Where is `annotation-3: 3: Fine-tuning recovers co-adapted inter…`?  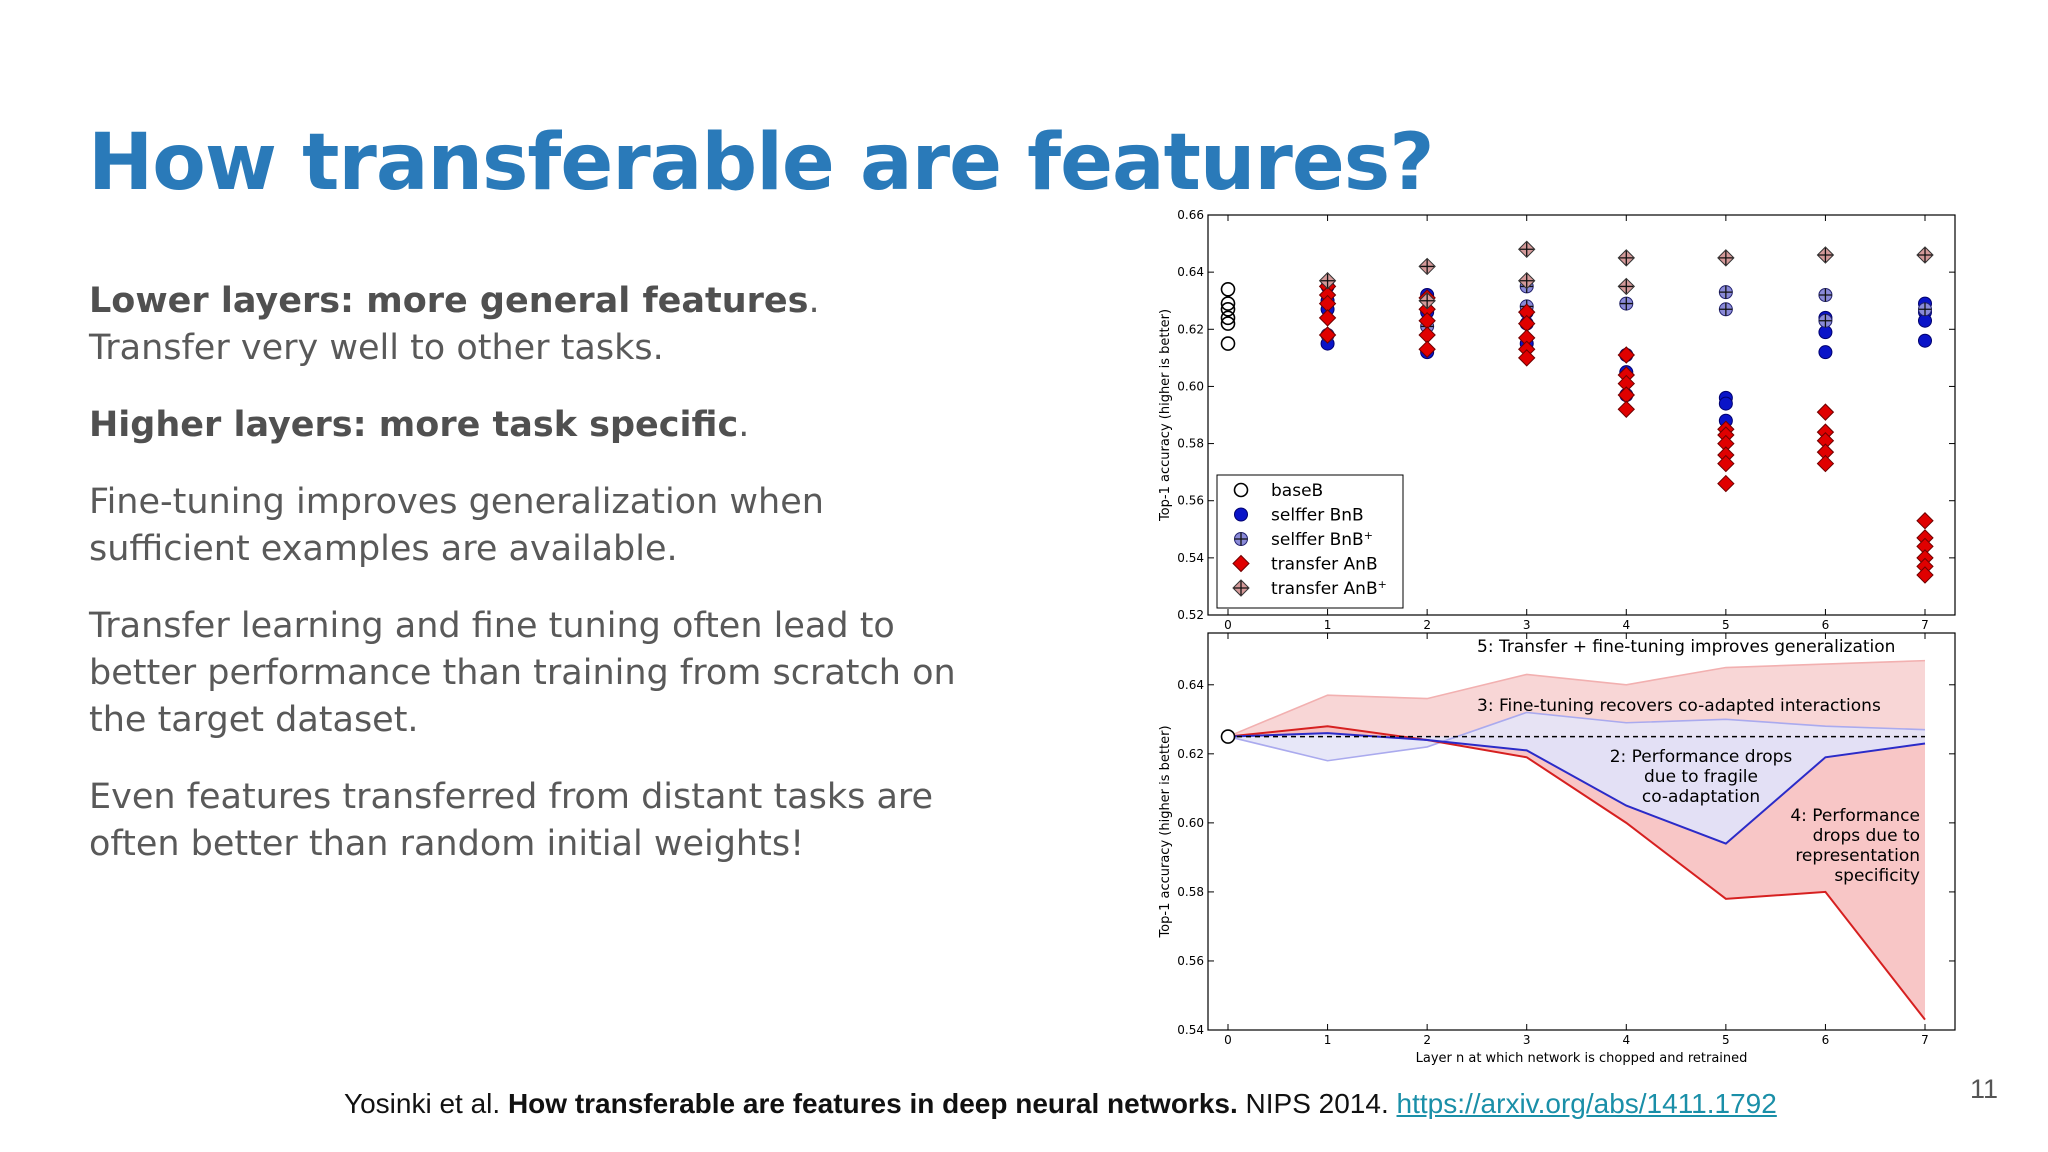
annotation-3: 3: Fine-tuning recovers co-adapted inter… is located at coordinates (1679, 706).